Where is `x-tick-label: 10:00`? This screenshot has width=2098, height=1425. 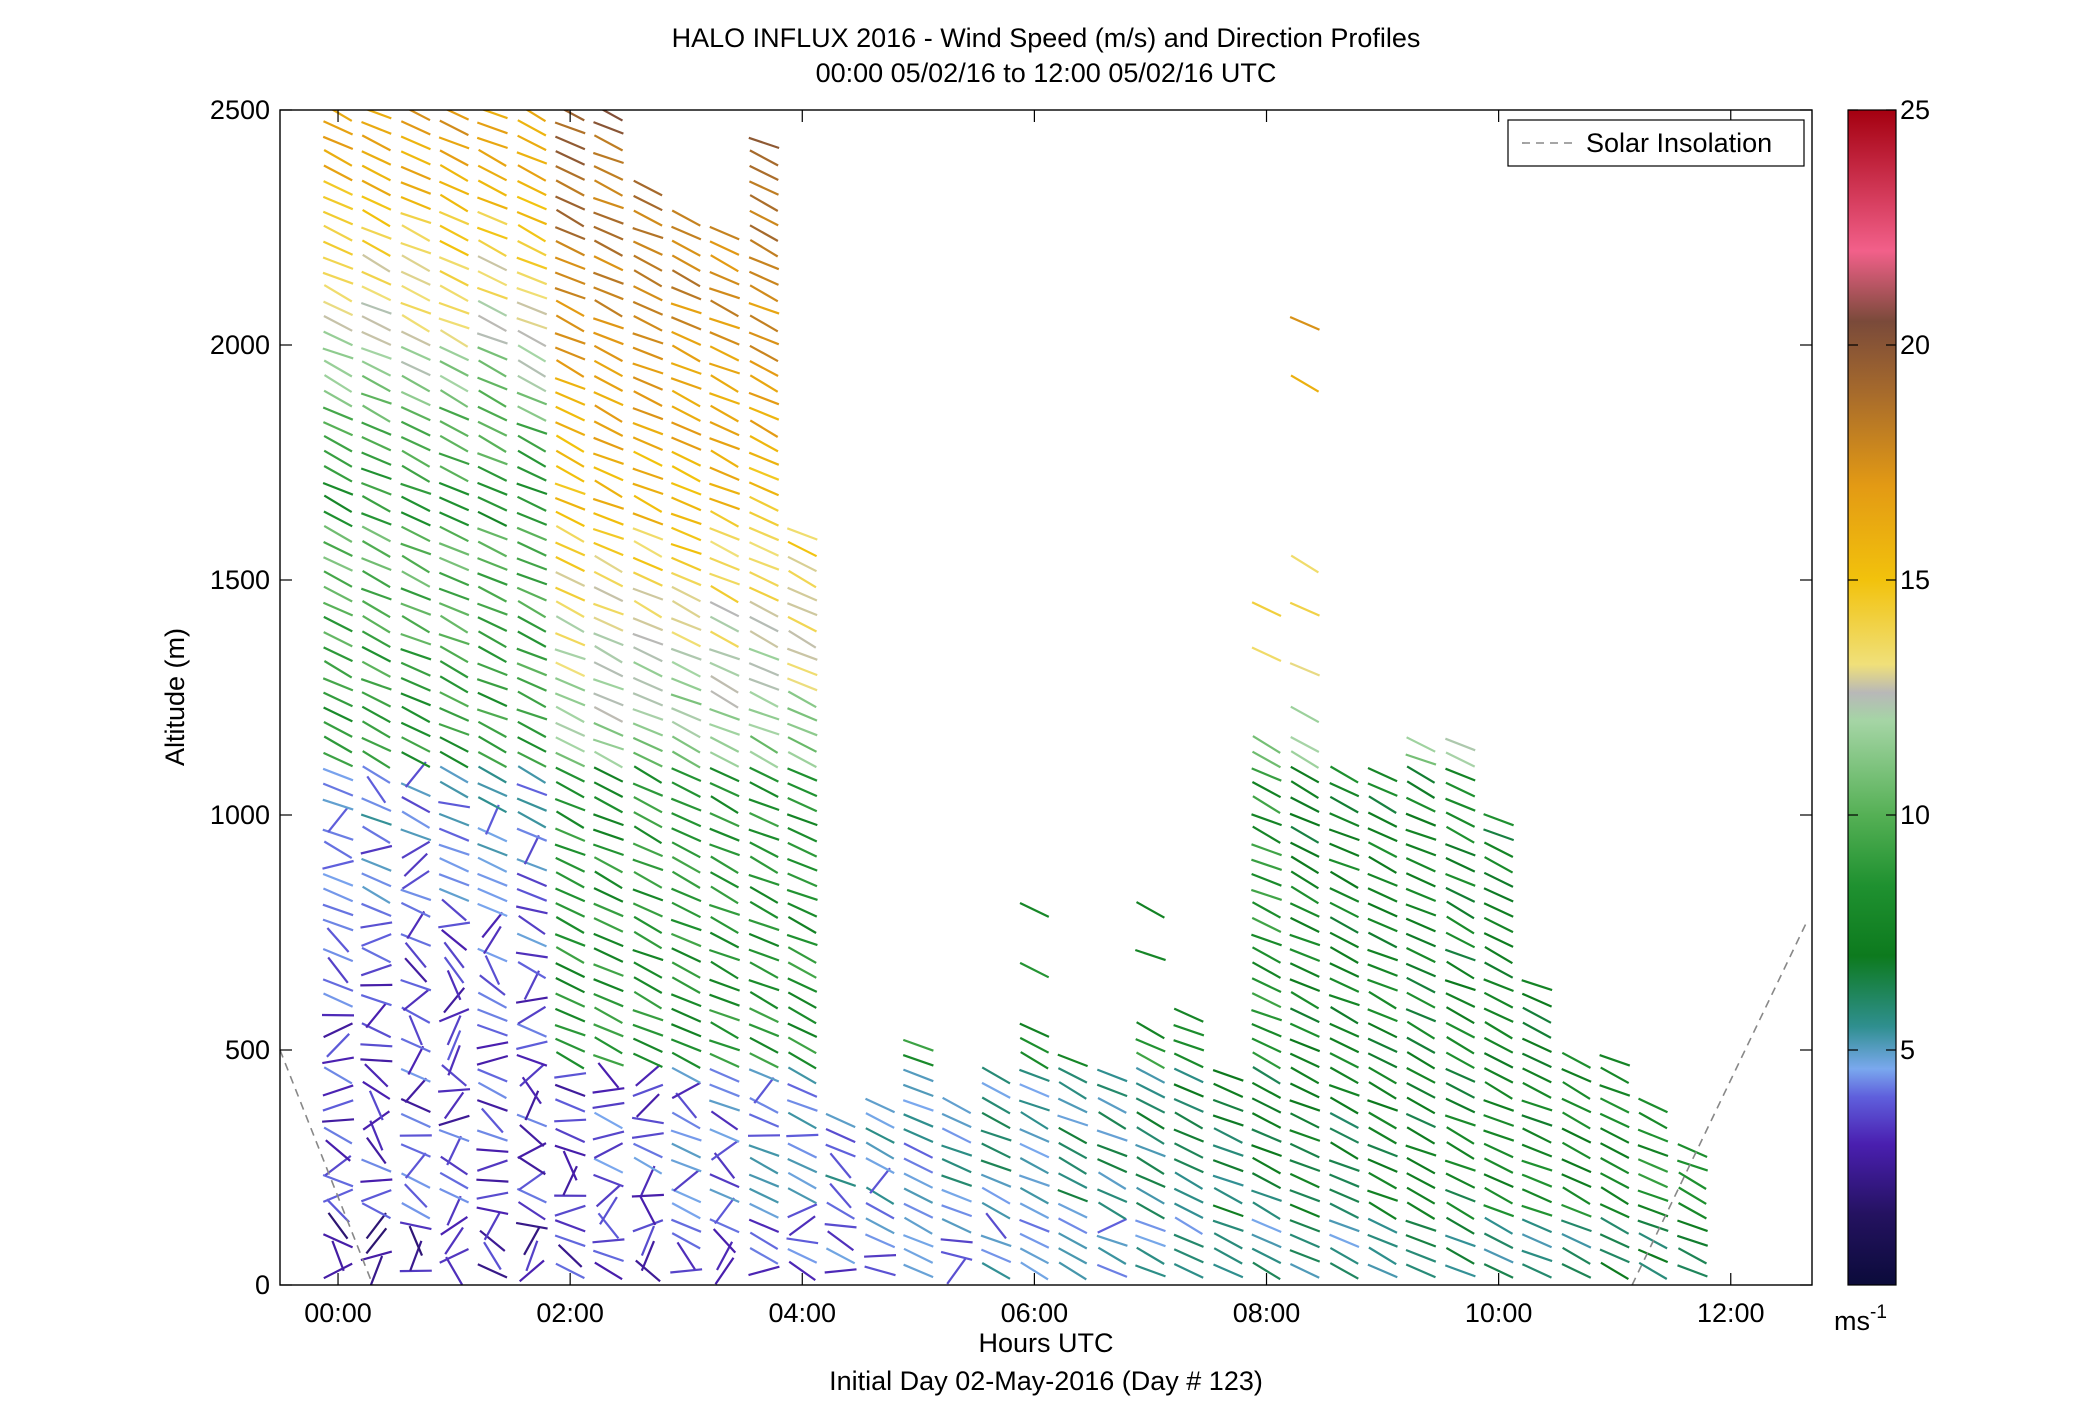 x-tick-label: 10:00 is located at coordinates (1499, 1313).